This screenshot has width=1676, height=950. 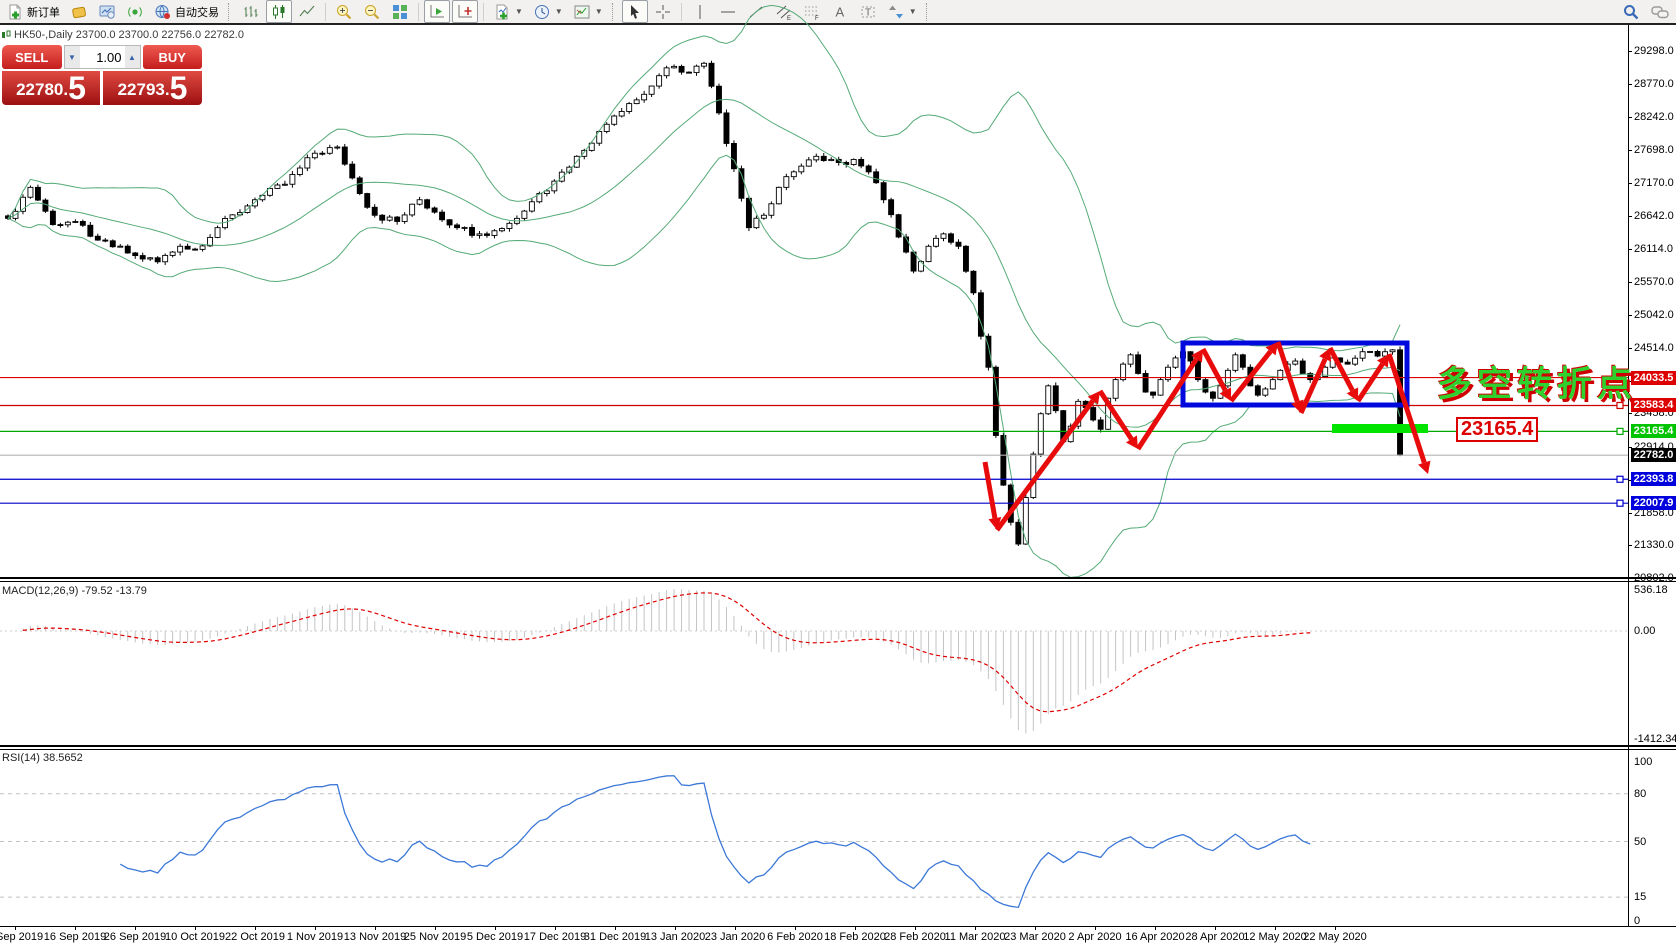 What do you see at coordinates (508, 11) in the screenshot?
I see `indicators-button: ▼` at bounding box center [508, 11].